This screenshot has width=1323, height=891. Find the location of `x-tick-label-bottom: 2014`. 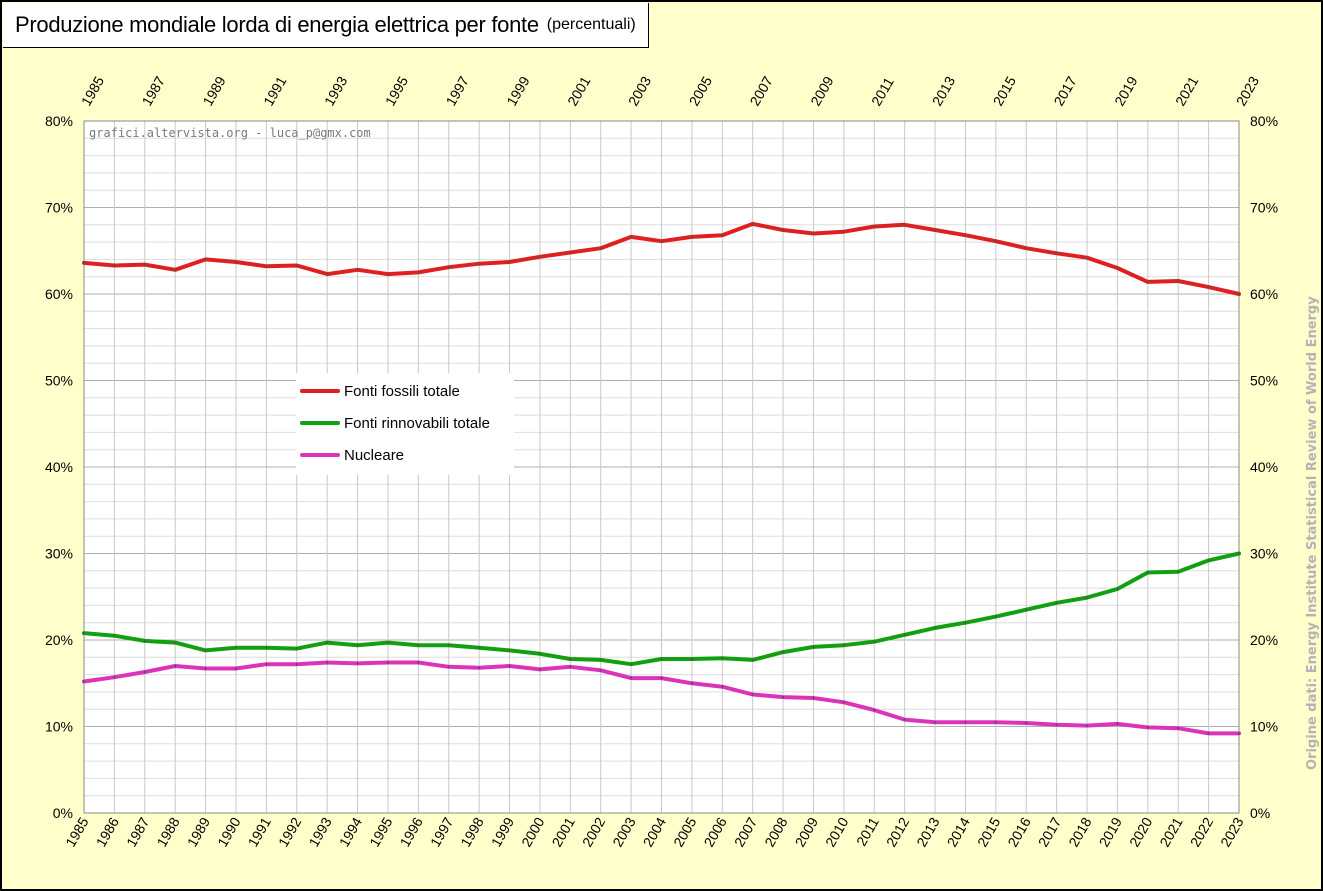

x-tick-label-bottom: 2014 is located at coordinates (959, 831).